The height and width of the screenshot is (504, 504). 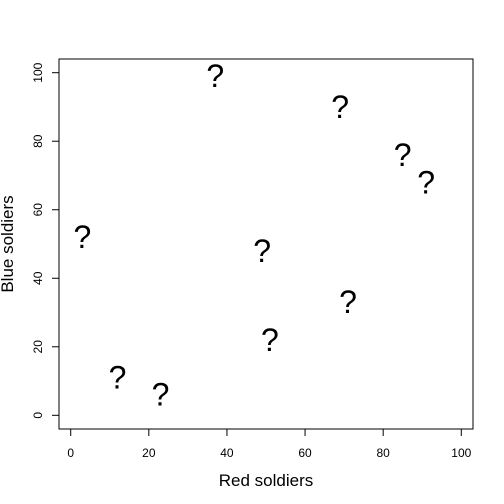 What do you see at coordinates (461, 453) in the screenshot?
I see `x-tick-label: 100` at bounding box center [461, 453].